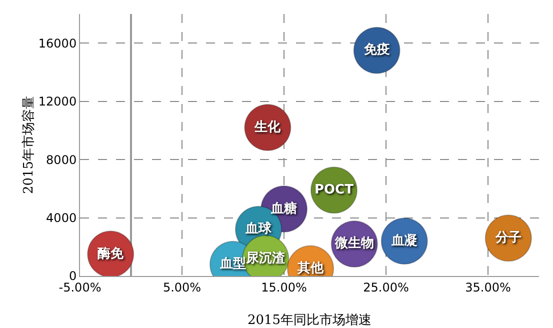  What do you see at coordinates (28, 145) in the screenshot?
I see `y-axis-title: 2015年市场容量` at bounding box center [28, 145].